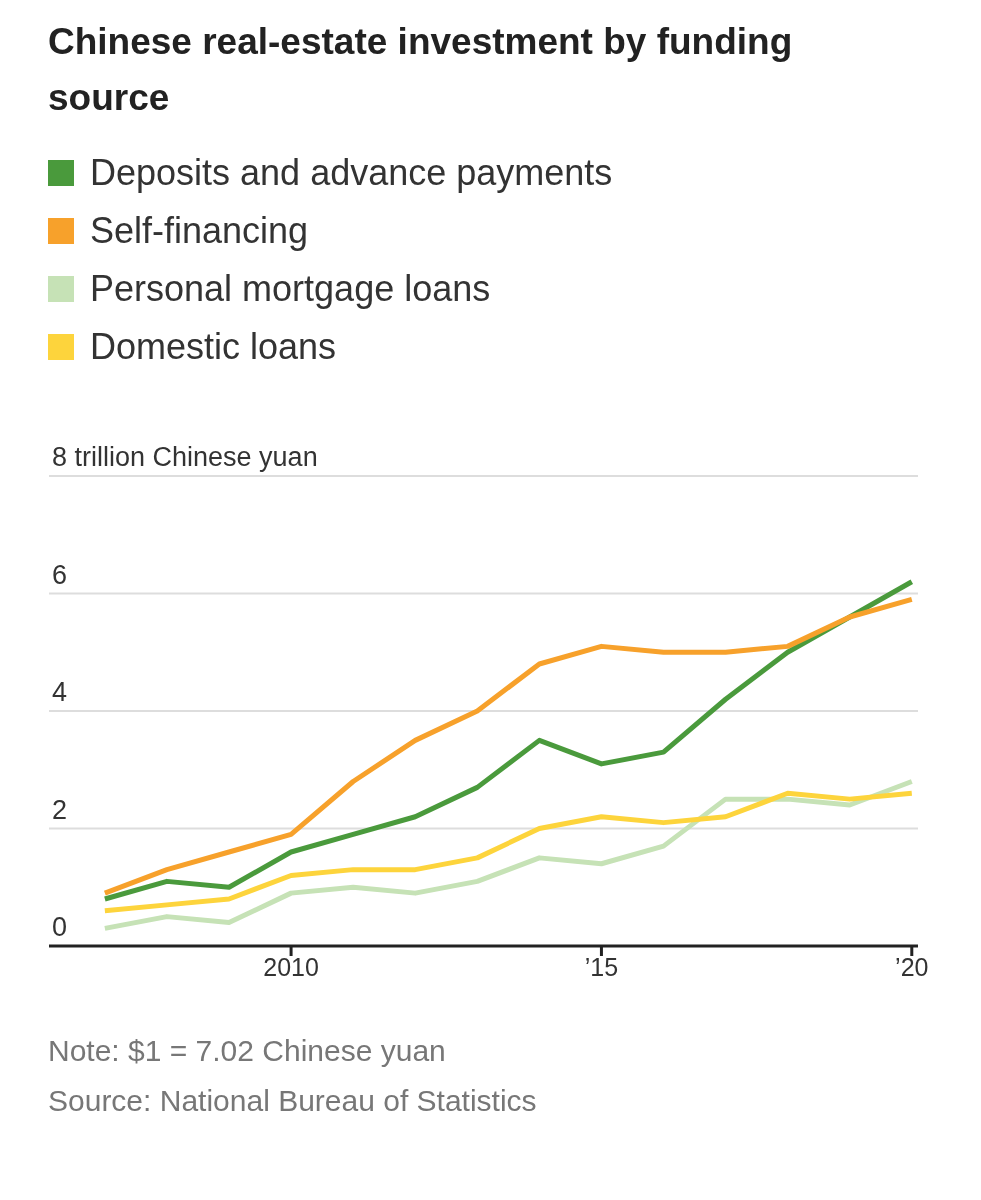 Image resolution: width=981 pixels, height=1200 pixels. Describe the element at coordinates (912, 966) in the screenshot. I see `x-tick-label: ’20` at that location.